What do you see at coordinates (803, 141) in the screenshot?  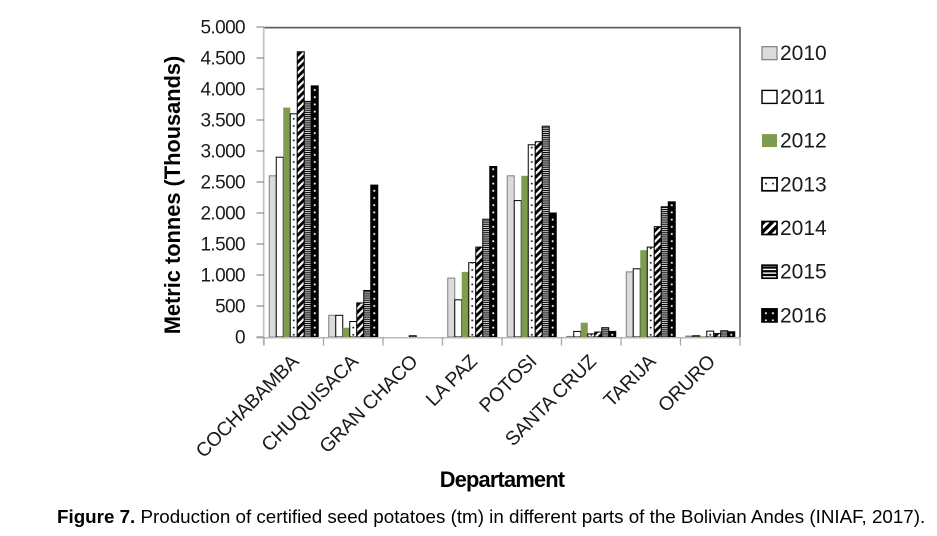 I see `svg-text: 2012` at bounding box center [803, 141].